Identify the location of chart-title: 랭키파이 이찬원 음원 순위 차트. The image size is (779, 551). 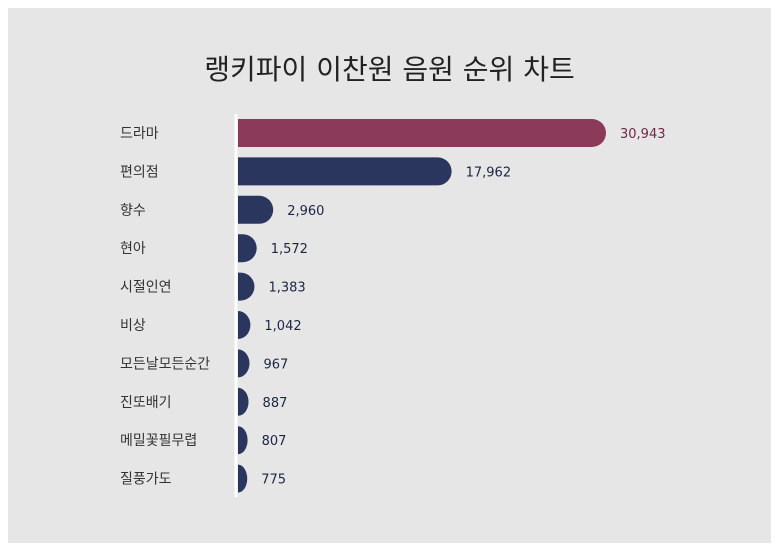
(389, 69).